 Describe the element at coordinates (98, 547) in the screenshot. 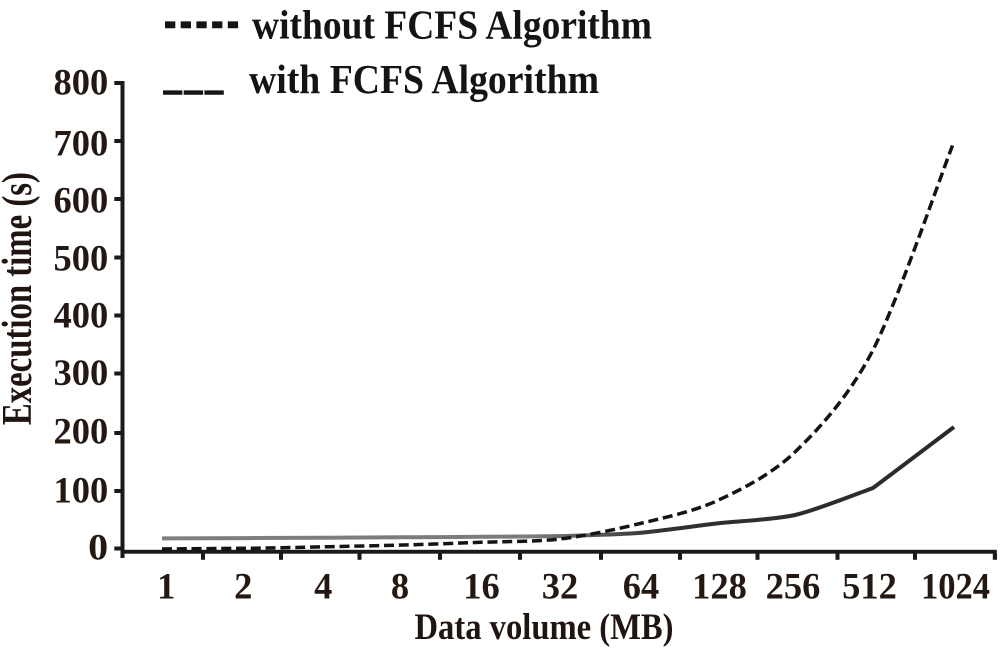

I see `svg-text: 0` at that location.